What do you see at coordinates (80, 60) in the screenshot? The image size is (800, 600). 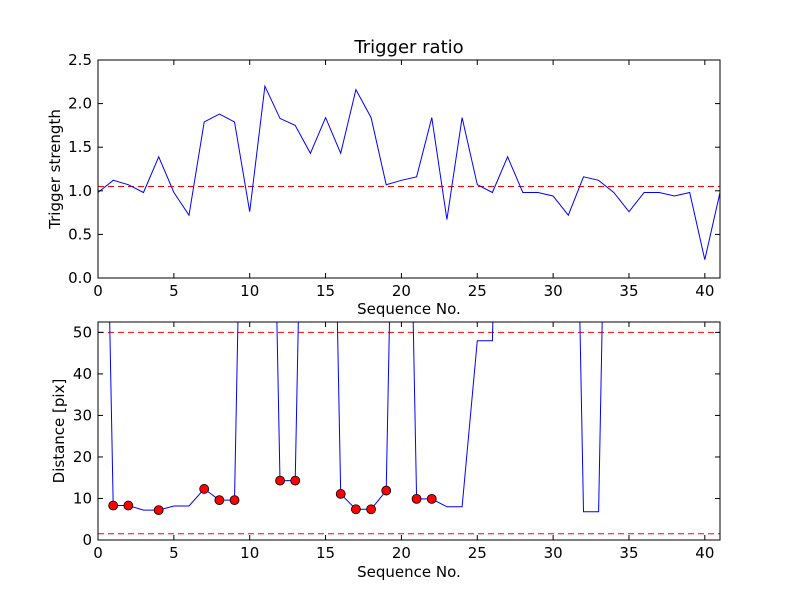 I see `y-tick-label: 2.5` at bounding box center [80, 60].